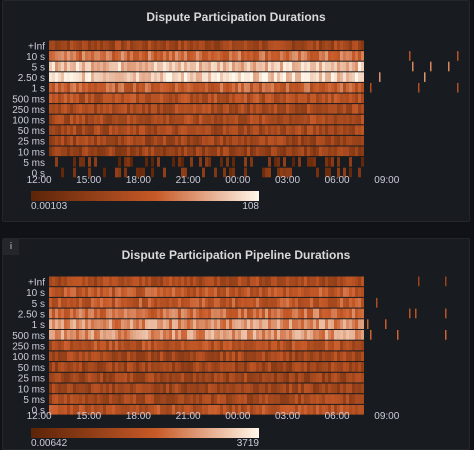 Image resolution: width=474 pixels, height=450 pixels. What do you see at coordinates (236, 255) in the screenshot?
I see `panel-title: Dispute Participation Pipeline Durations` at bounding box center [236, 255].